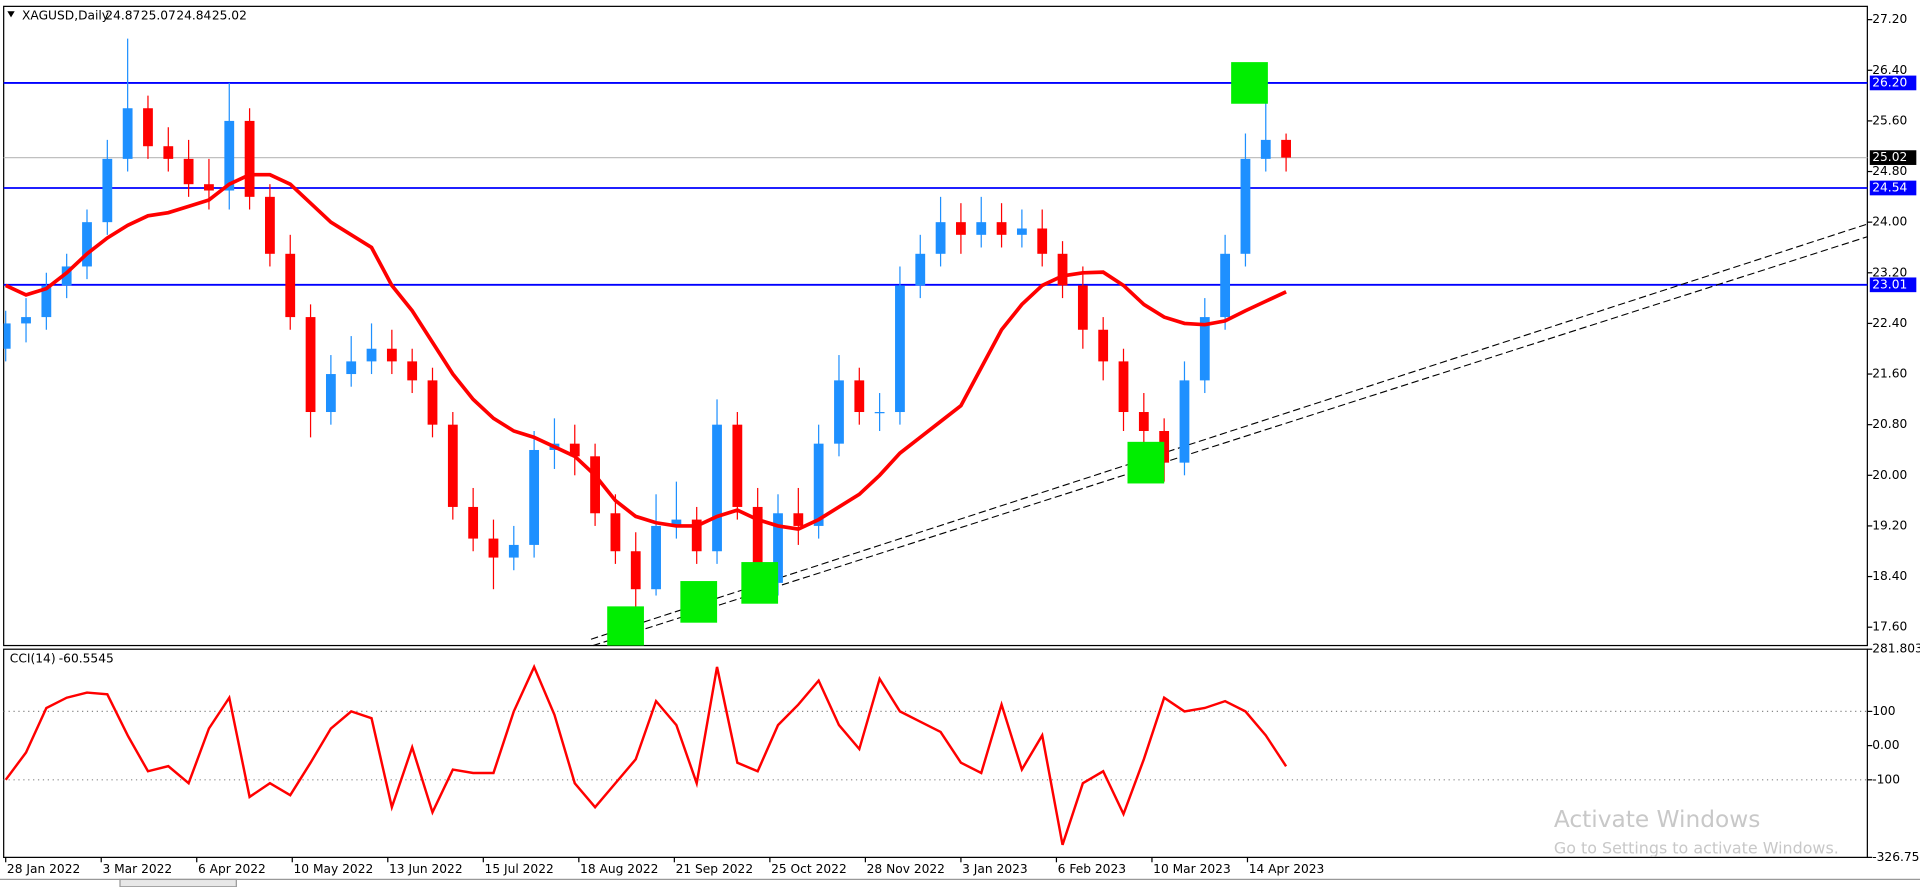 This screenshot has width=1920, height=891. I want to click on x-tick-label: 13 Jun 2022, so click(426, 869).